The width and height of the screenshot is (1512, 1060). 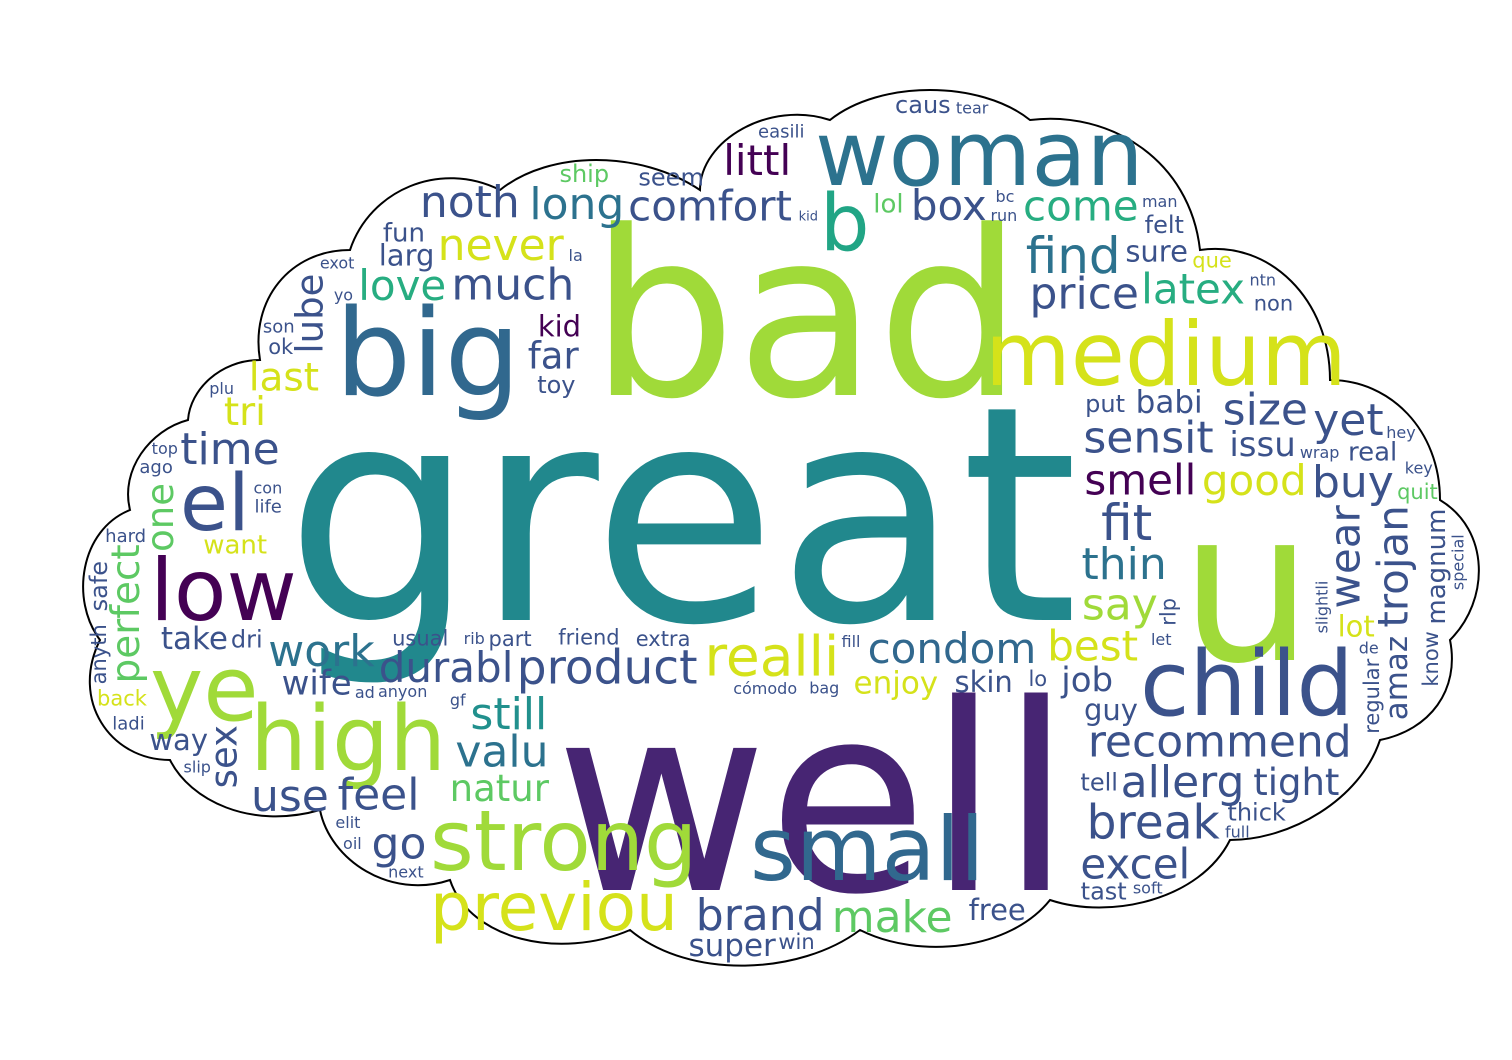 I want to click on cloud-word: child, so click(x=1247, y=684).